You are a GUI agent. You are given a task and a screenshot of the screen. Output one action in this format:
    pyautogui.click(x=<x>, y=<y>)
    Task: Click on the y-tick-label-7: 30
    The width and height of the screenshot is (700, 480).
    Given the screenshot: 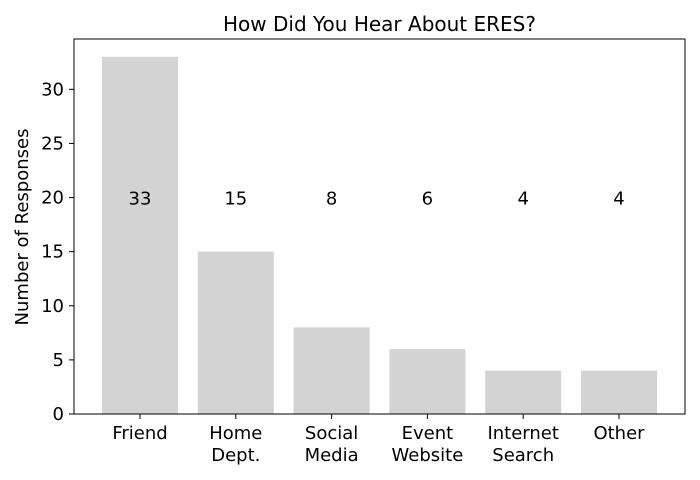 What is the action you would take?
    pyautogui.click(x=52, y=89)
    